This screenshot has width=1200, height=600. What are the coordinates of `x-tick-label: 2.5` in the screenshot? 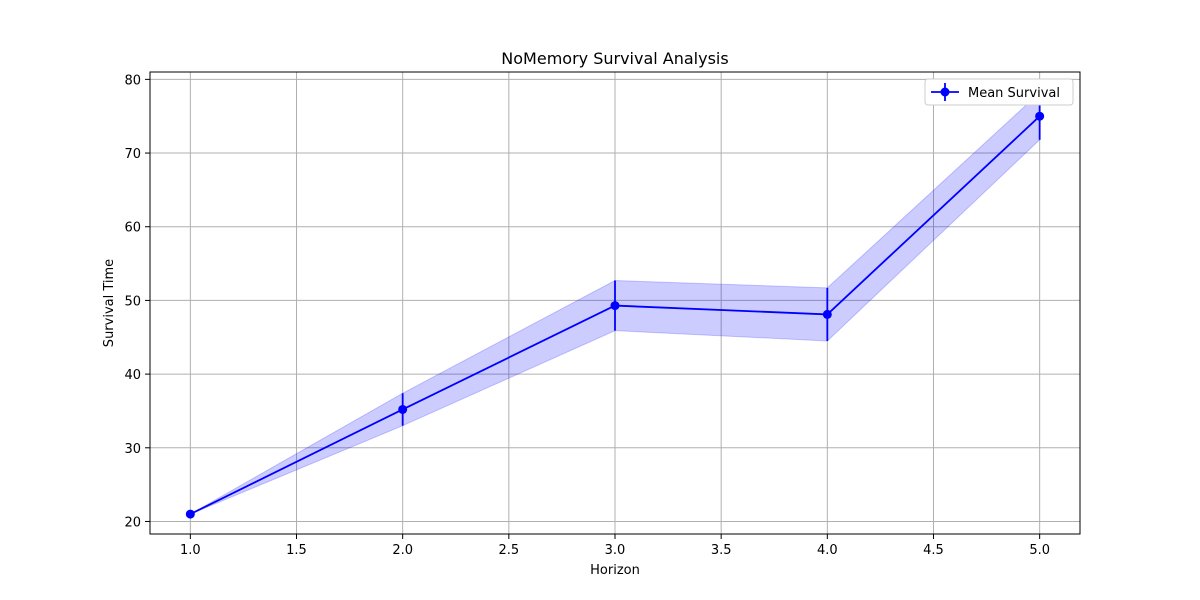 It's located at (508, 550).